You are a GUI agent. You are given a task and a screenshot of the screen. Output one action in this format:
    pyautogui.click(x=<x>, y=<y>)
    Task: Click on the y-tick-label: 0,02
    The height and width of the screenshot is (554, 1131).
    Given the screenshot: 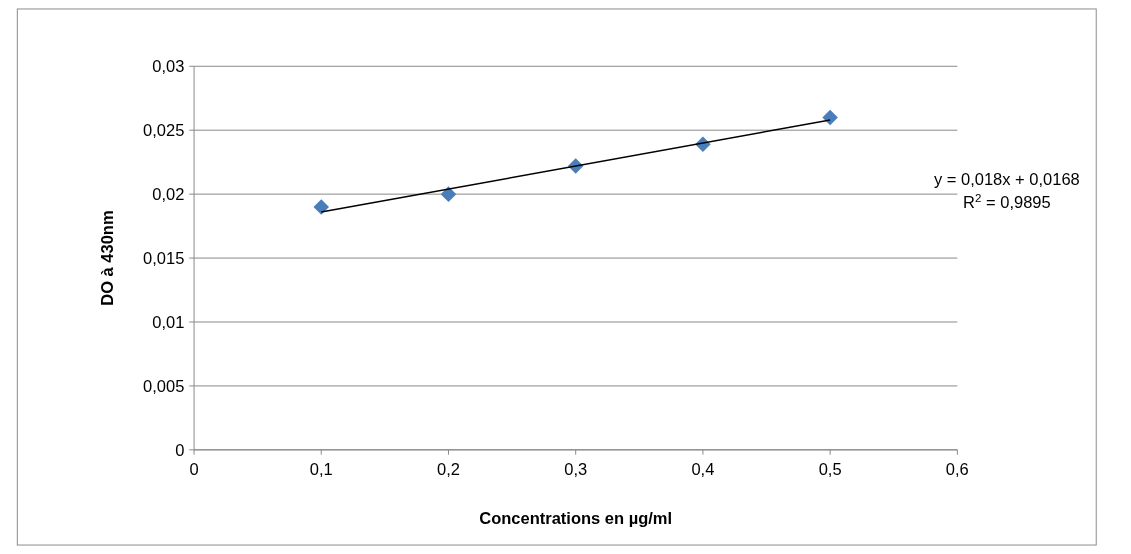 What is the action you would take?
    pyautogui.click(x=168, y=193)
    